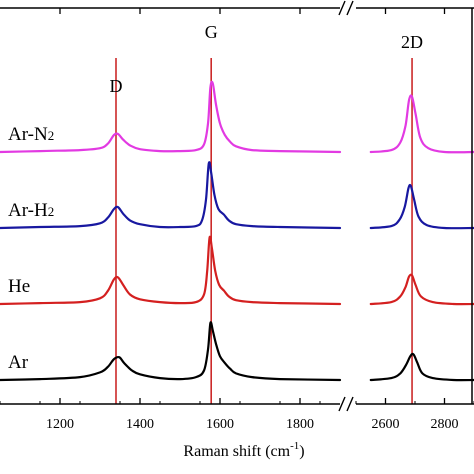 This screenshot has width=474, height=474. I want to click on series-line-he-seg2, so click(421, 289).